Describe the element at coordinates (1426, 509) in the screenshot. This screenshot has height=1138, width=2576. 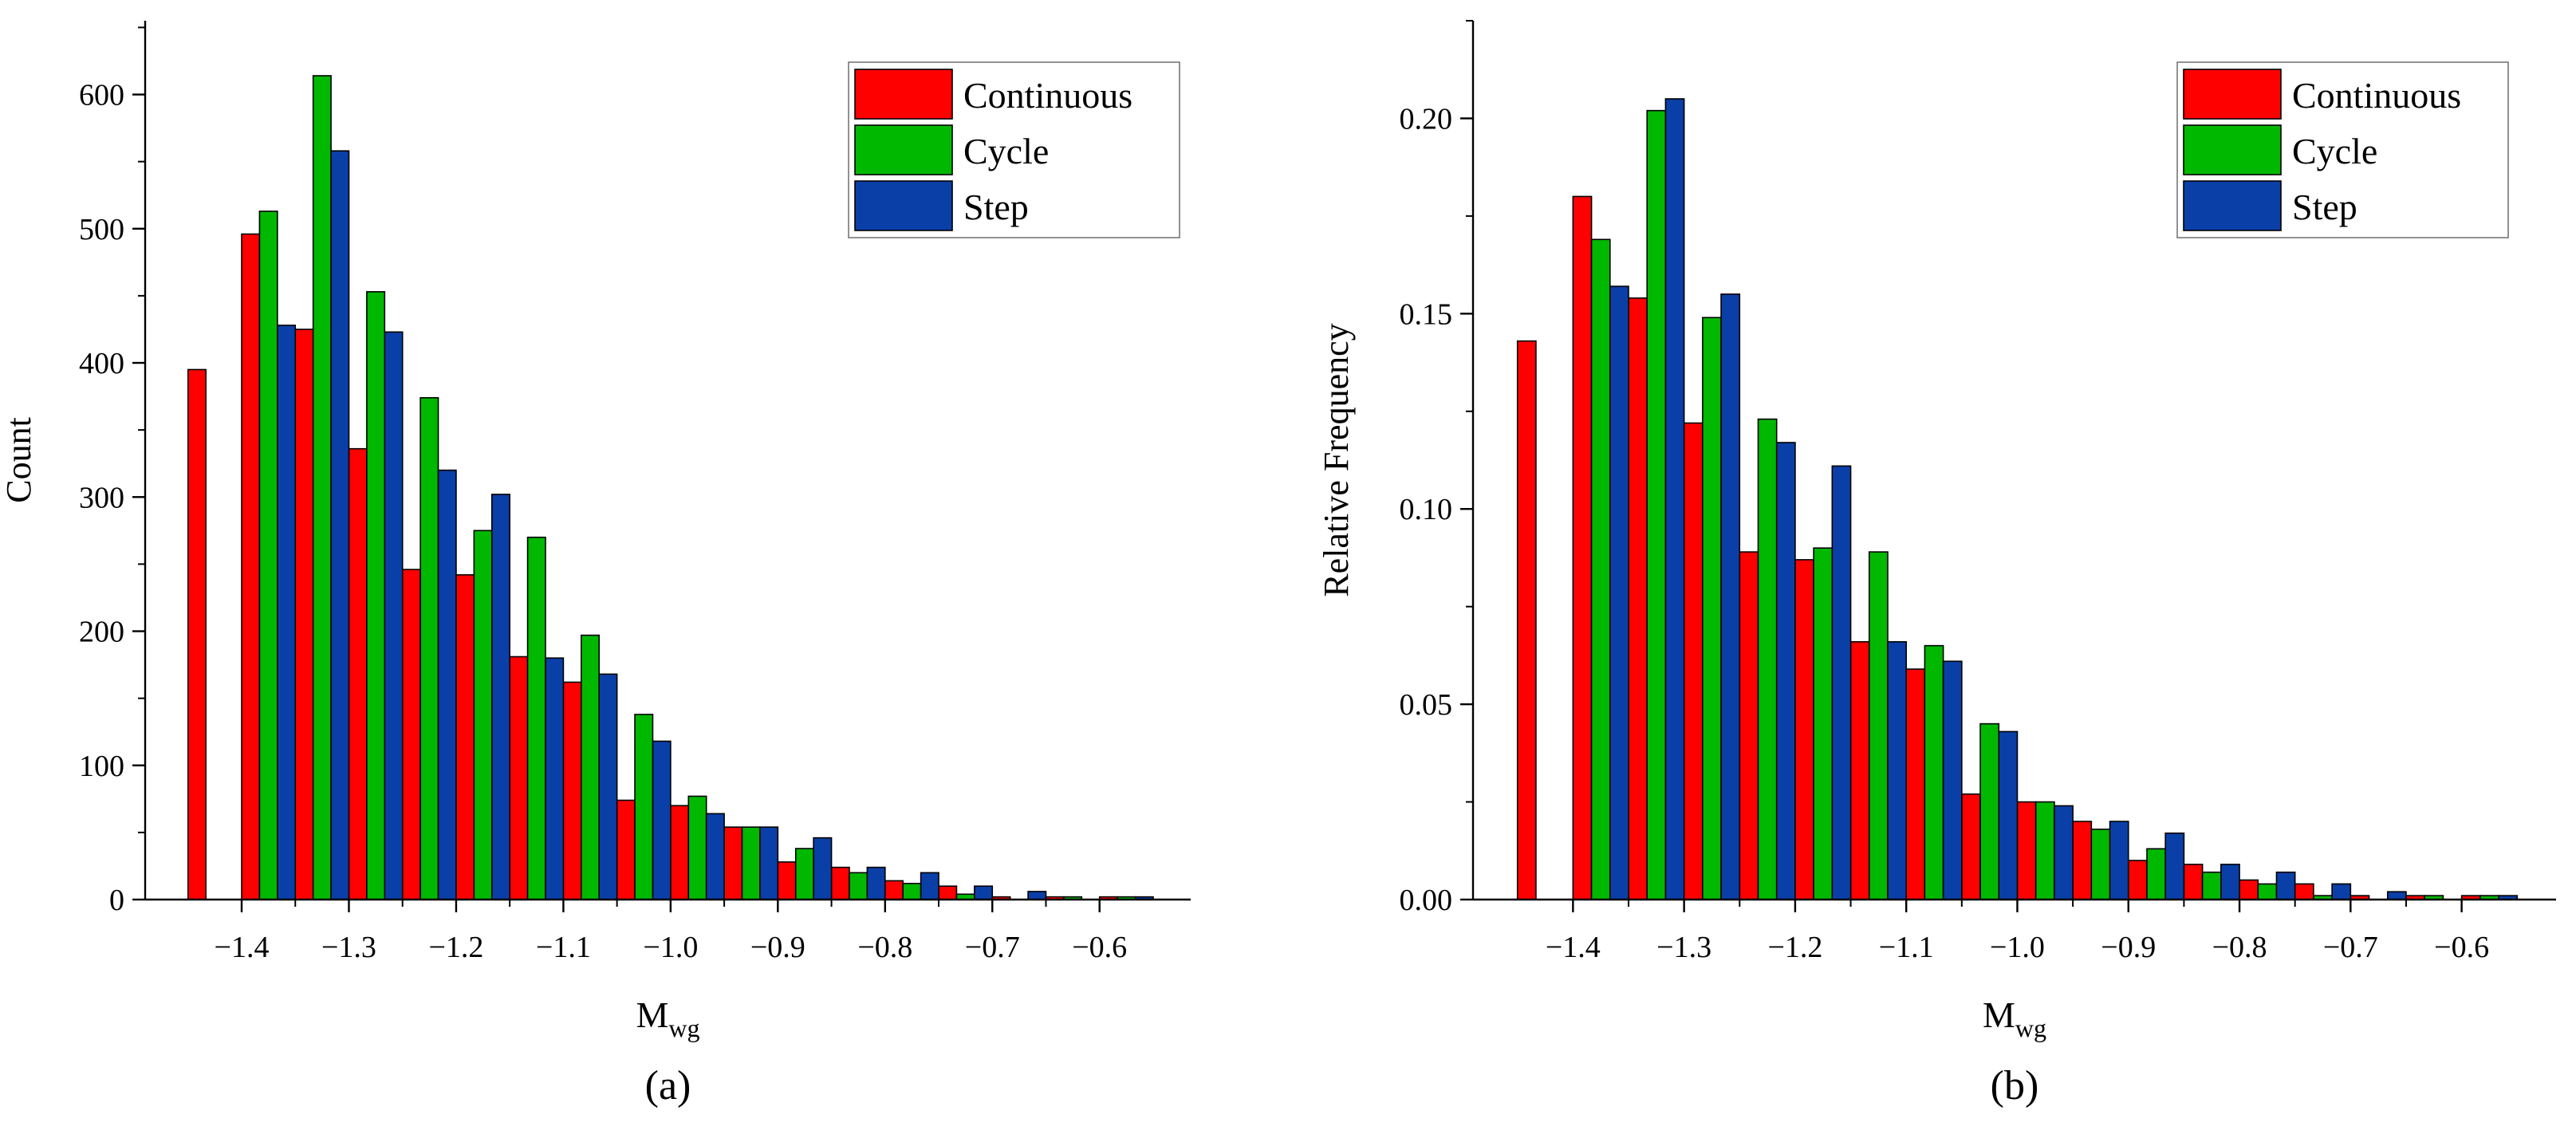
I see `y-tick-label: 0.10` at that location.